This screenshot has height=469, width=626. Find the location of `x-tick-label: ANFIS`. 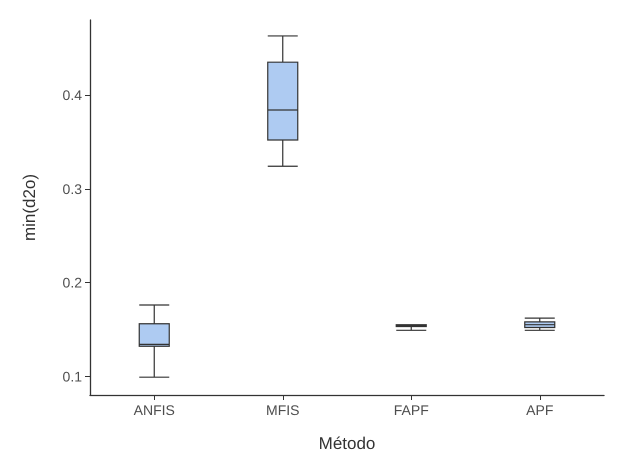

x-tick-label: ANFIS is located at coordinates (154, 410).